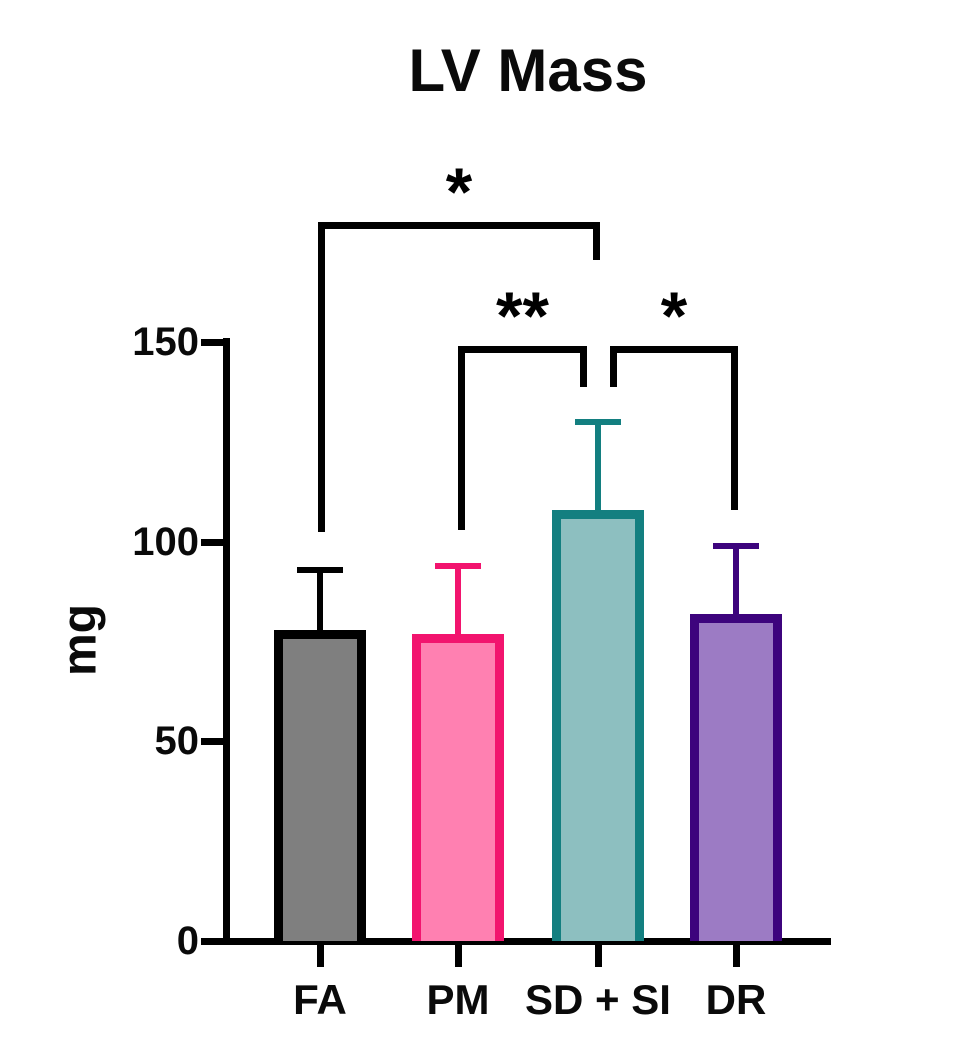  Describe the element at coordinates (527, 941) in the screenshot. I see `x-axis-line` at that location.